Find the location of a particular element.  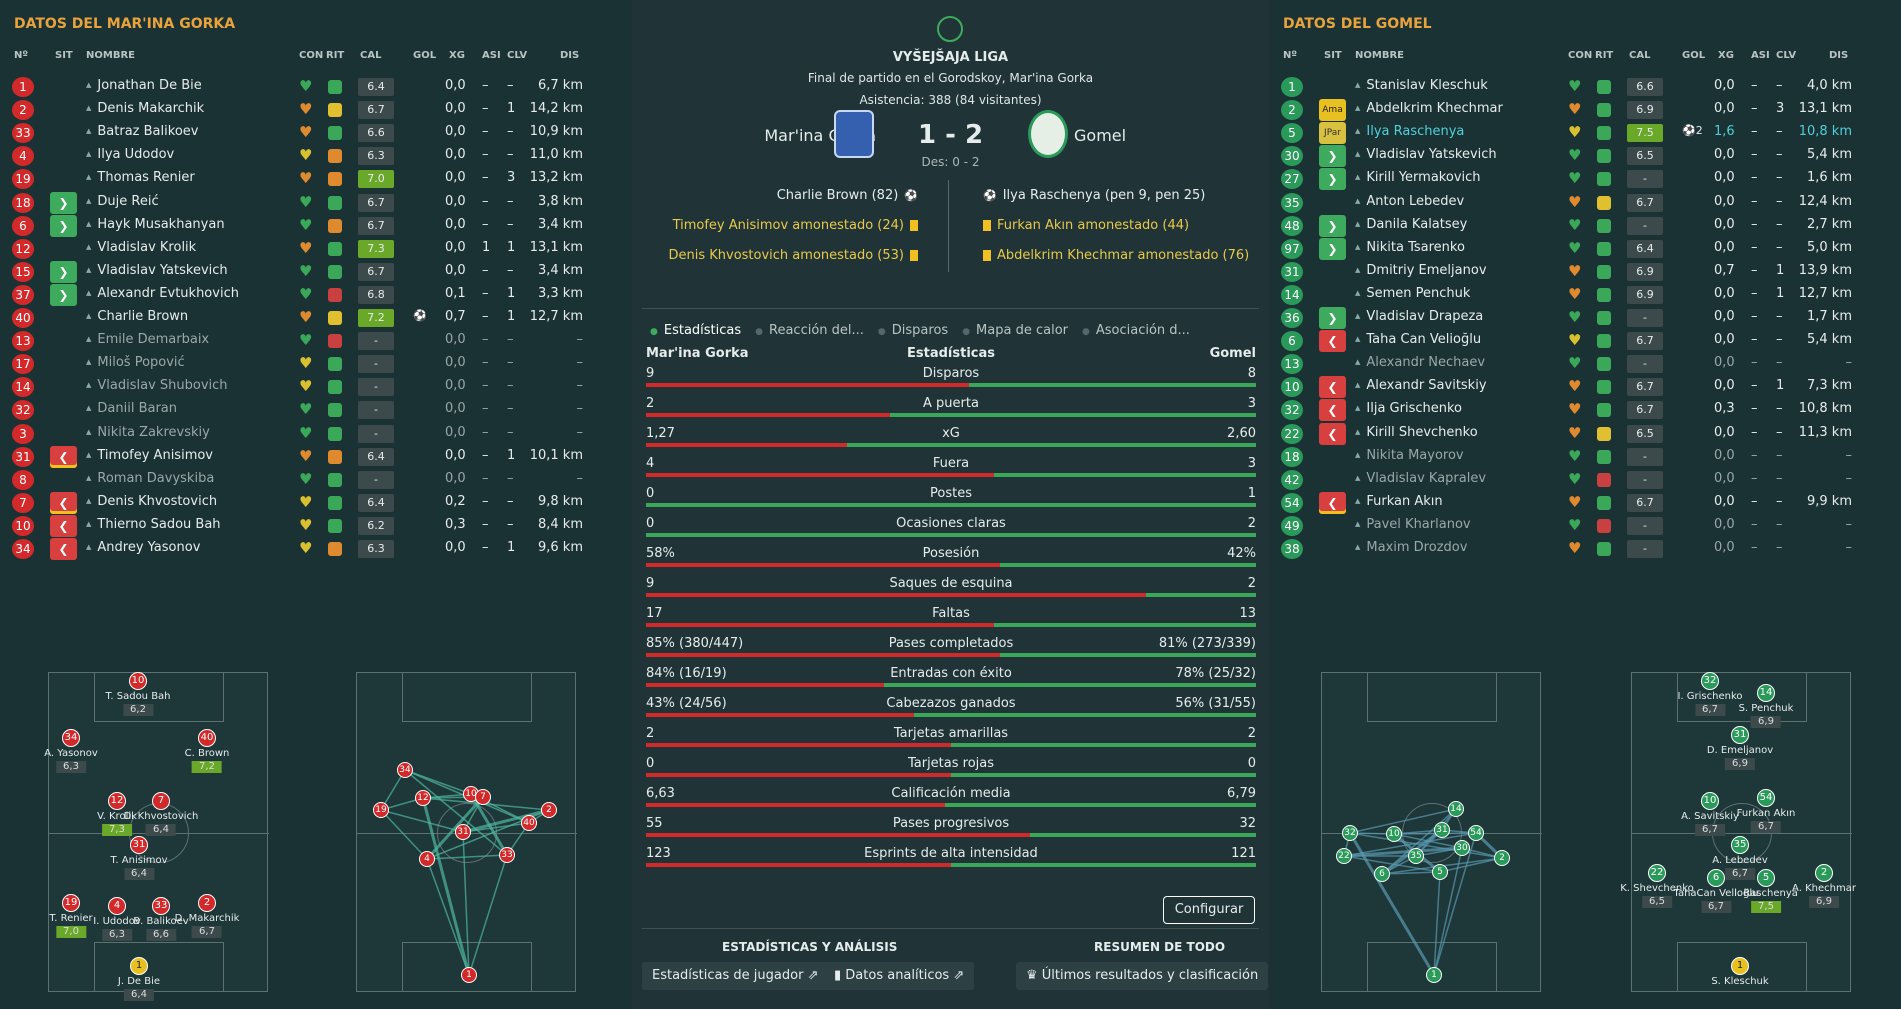

player-name: Vladislav Yatskevich is located at coordinates (1425, 154).